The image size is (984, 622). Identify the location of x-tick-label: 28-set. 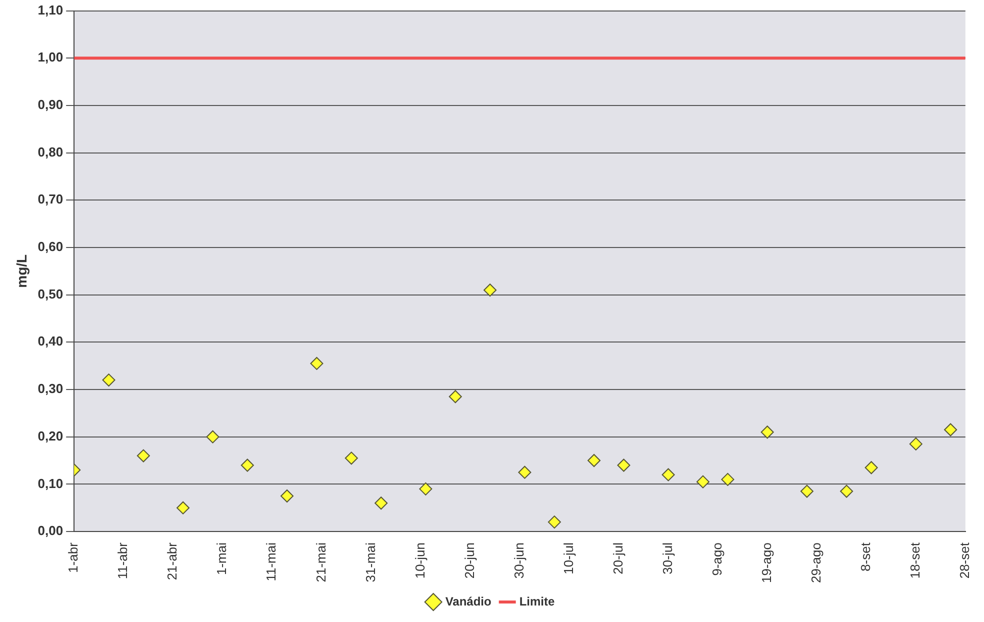
(964, 560).